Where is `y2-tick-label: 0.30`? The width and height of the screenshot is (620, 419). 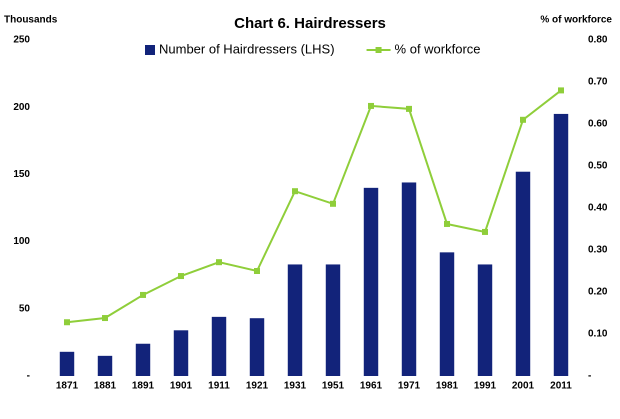
y2-tick-label: 0.30 is located at coordinates (598, 250).